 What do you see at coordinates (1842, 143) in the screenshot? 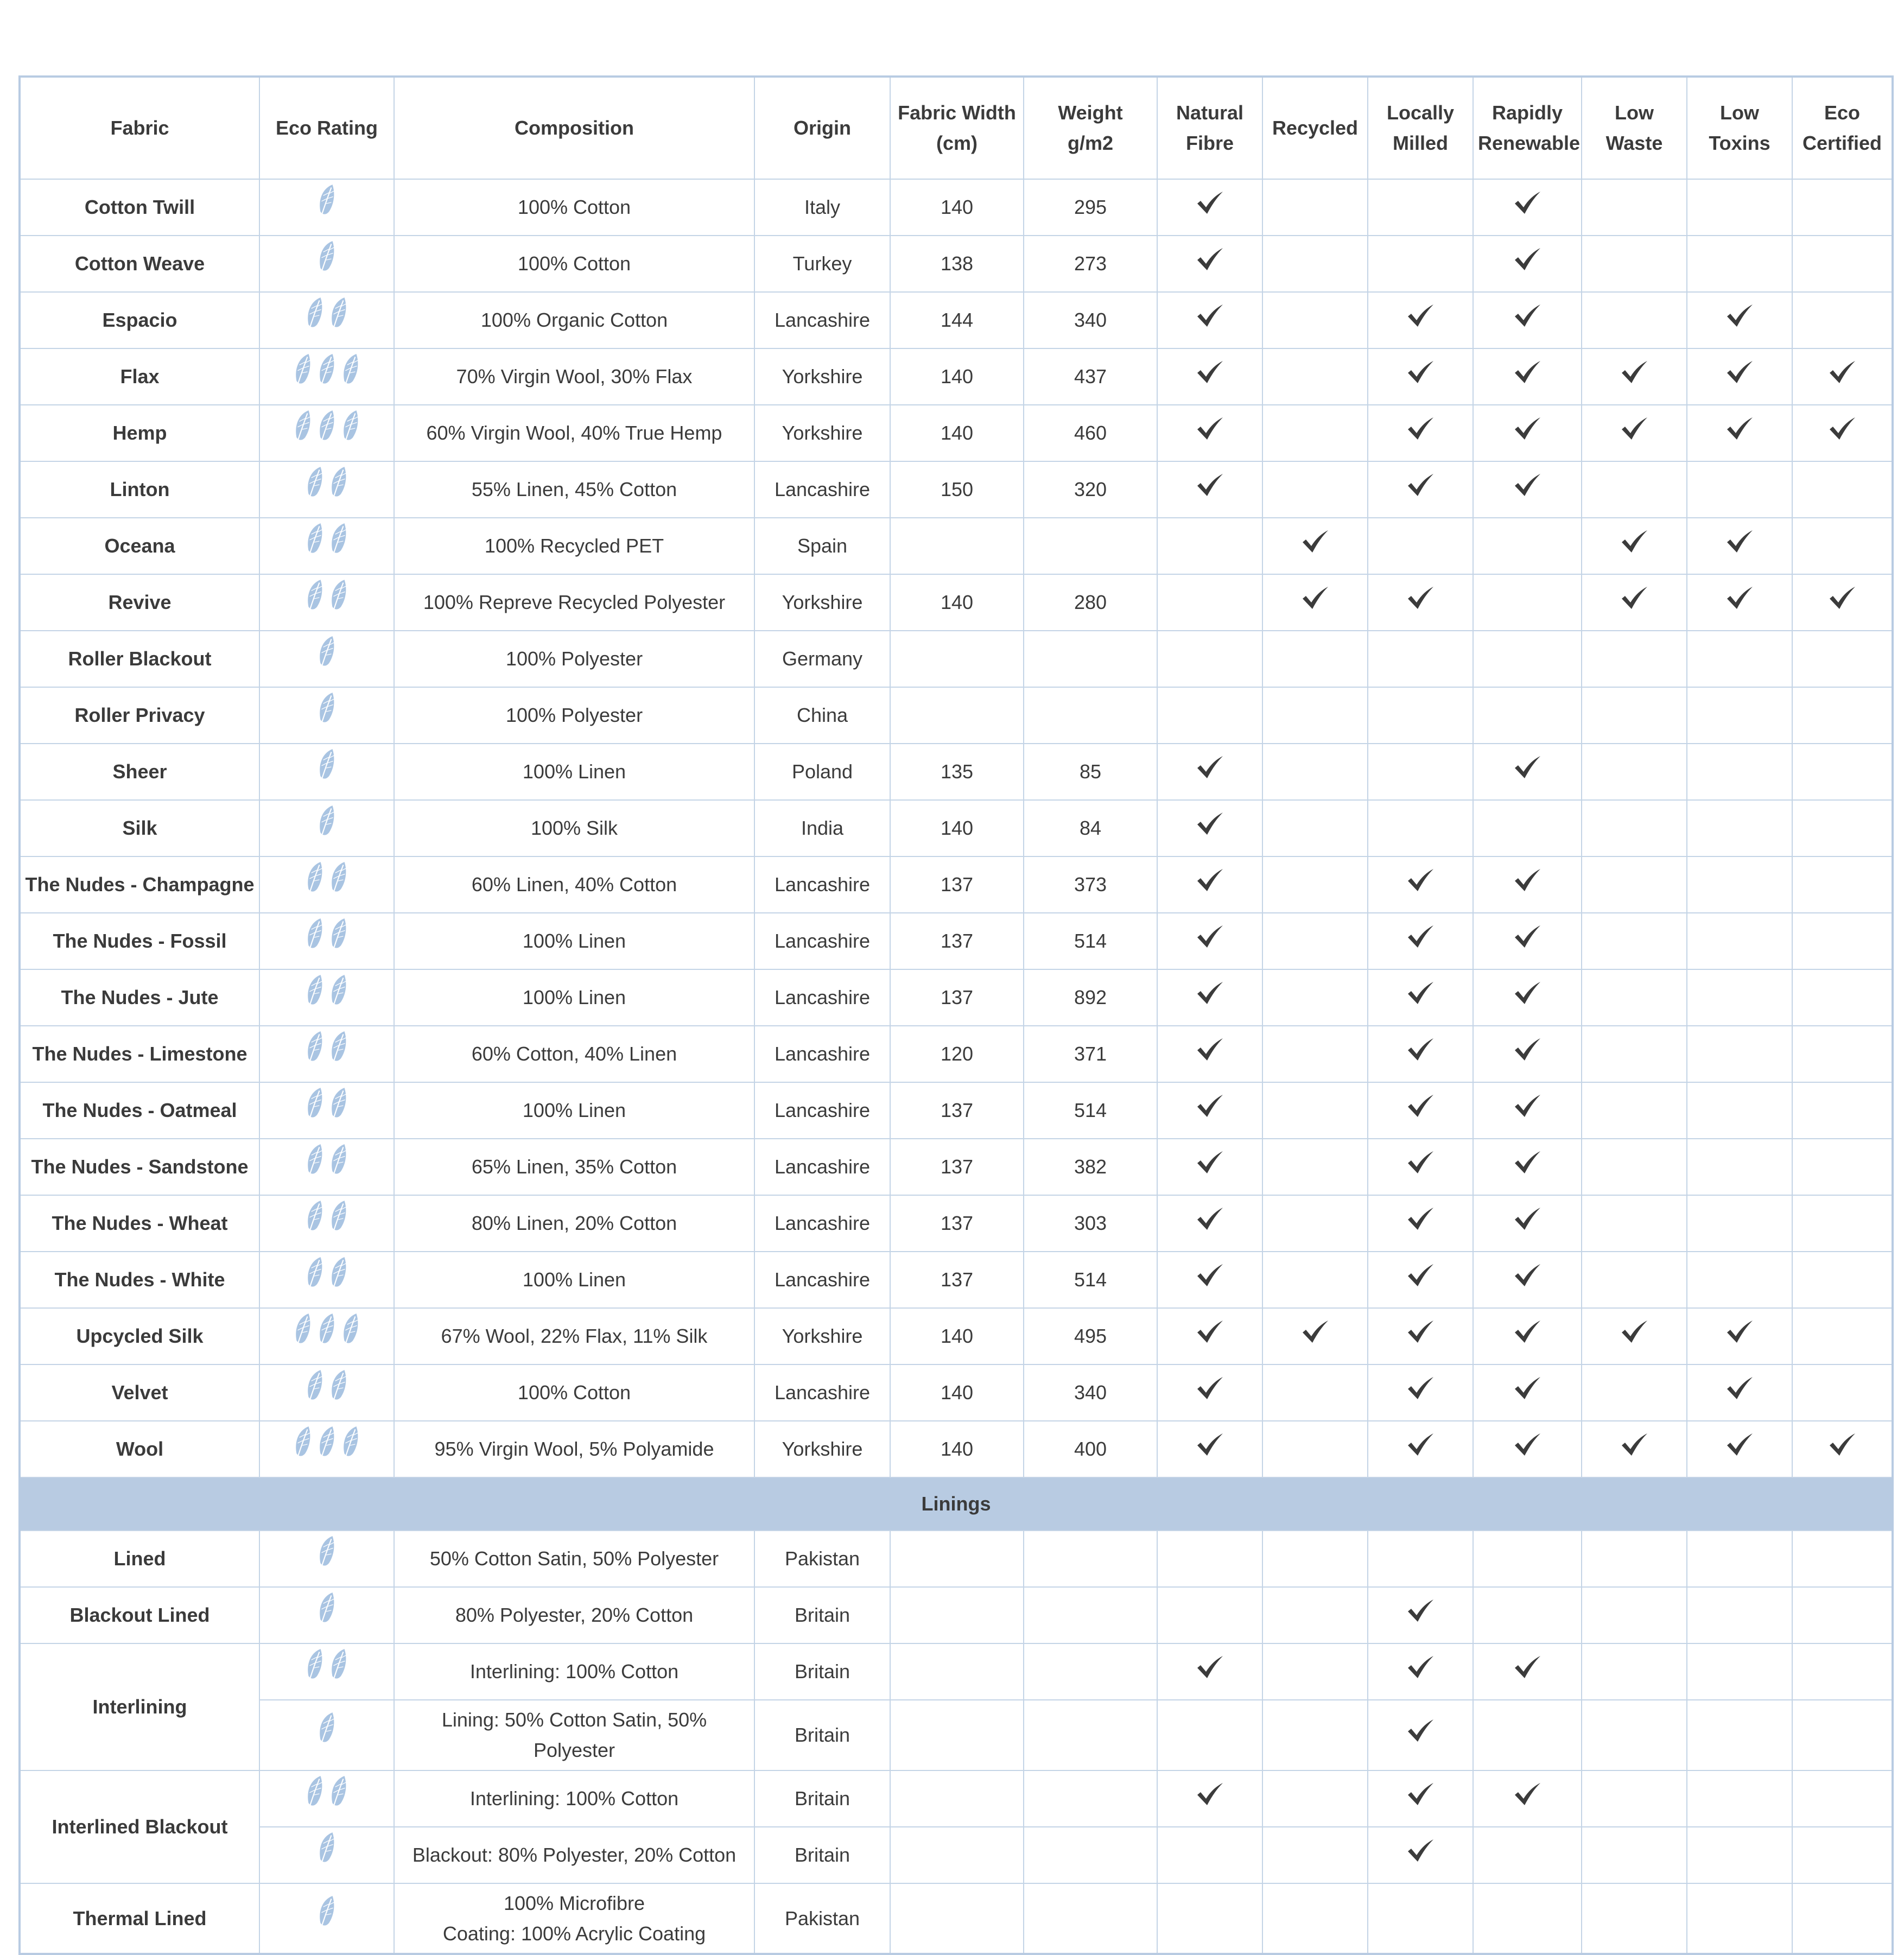
I see `column-header-line: Certified` at bounding box center [1842, 143].